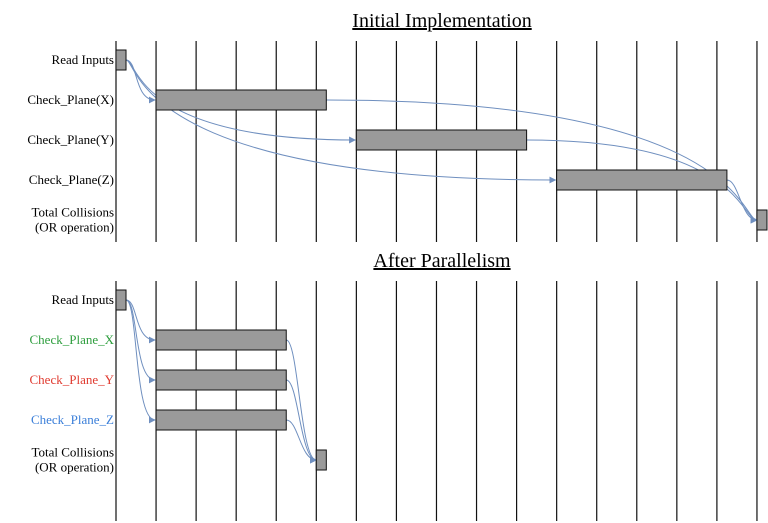  Describe the element at coordinates (70, 99) in the screenshot. I see `row-label: Check_Plane(X)` at that location.